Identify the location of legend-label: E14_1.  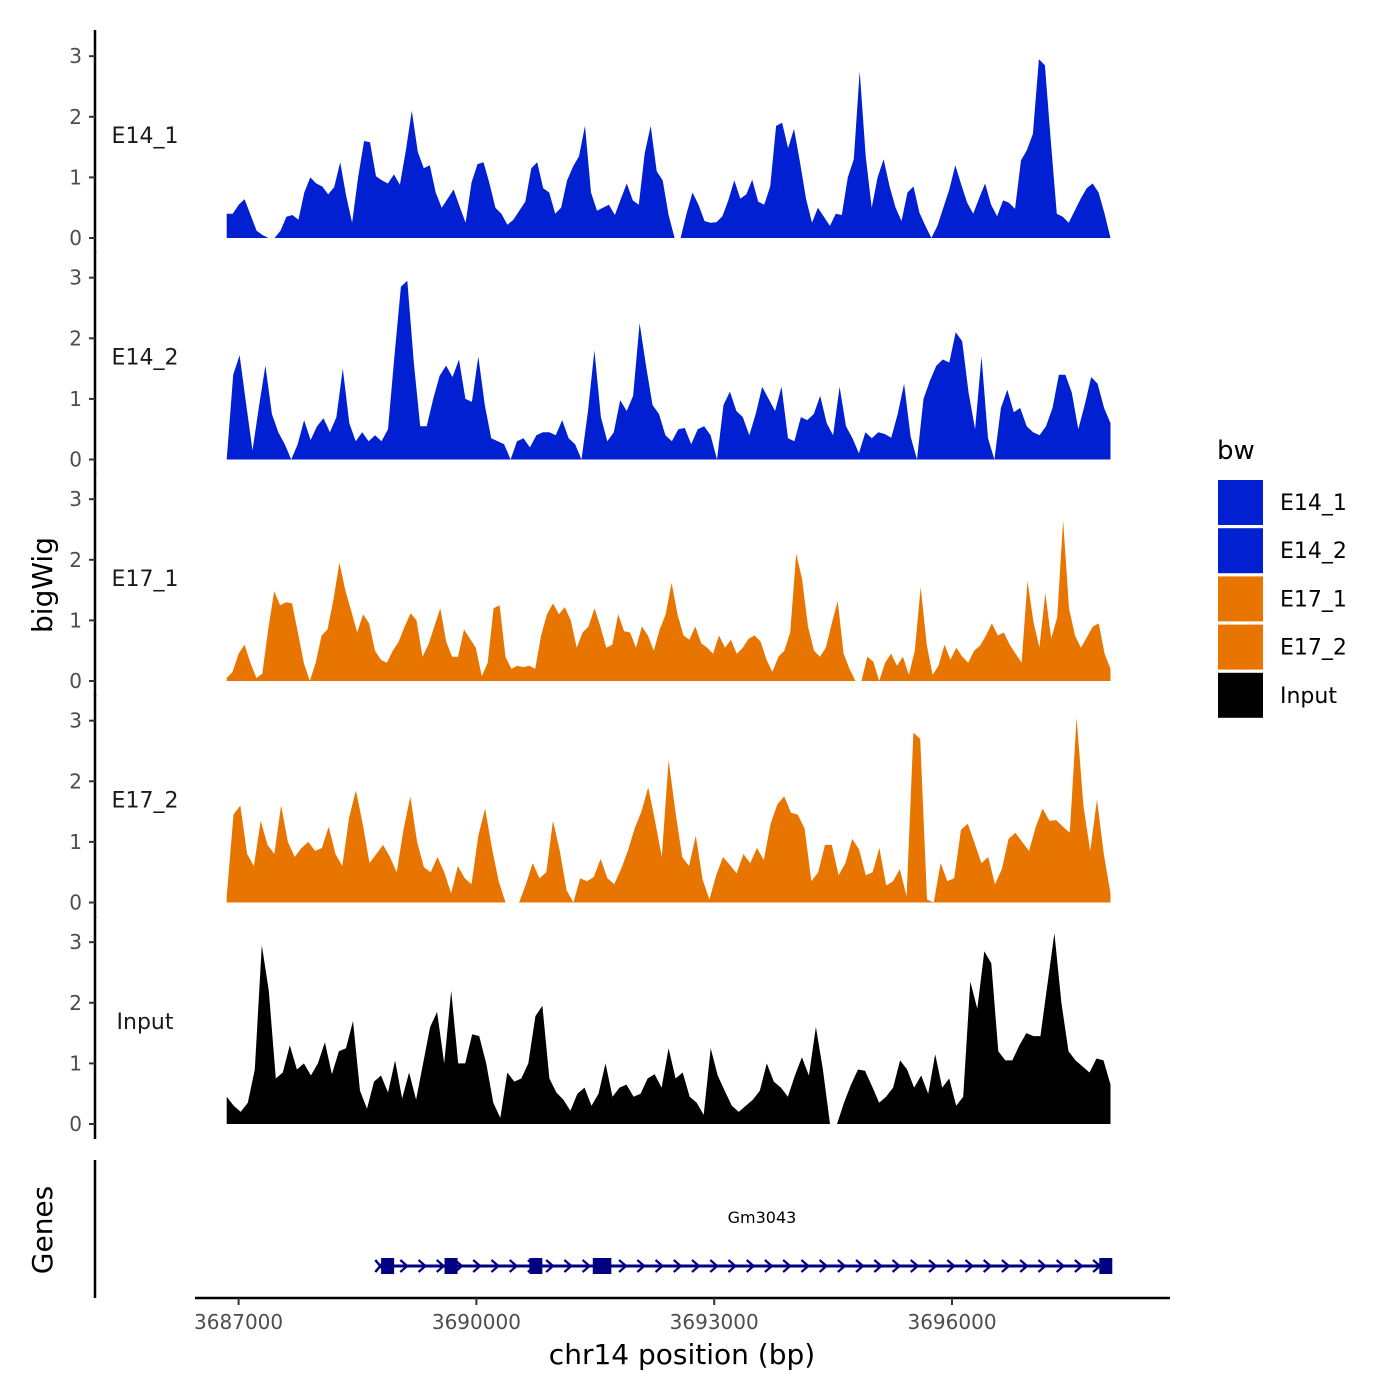
(1313, 503).